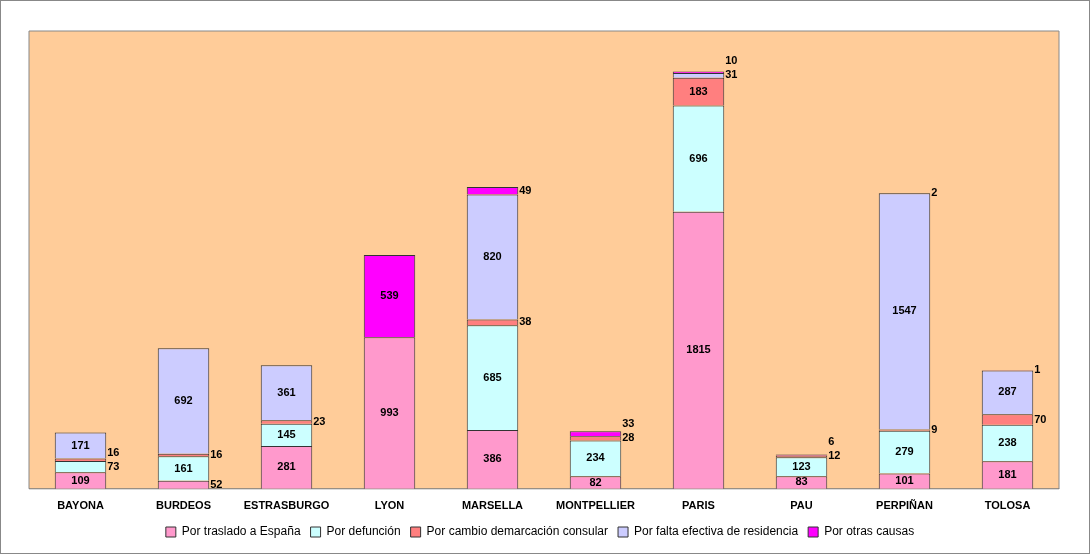  Describe the element at coordinates (934, 192) in the screenshot. I see `data-label: 2` at that location.